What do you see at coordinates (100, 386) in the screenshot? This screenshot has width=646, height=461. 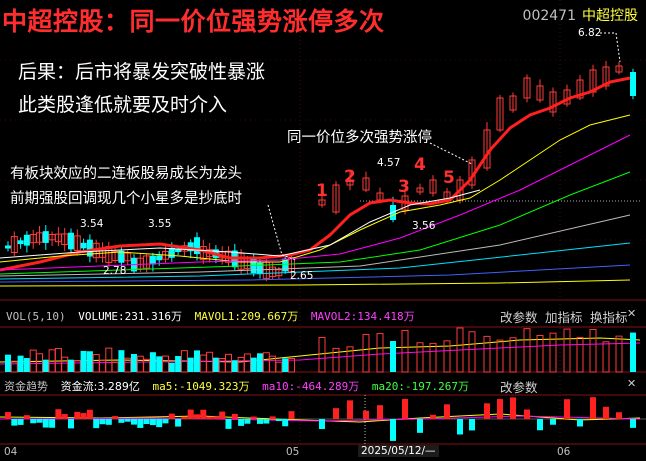 I see `money-flow-value: 资金流:3.289亿` at bounding box center [100, 386].